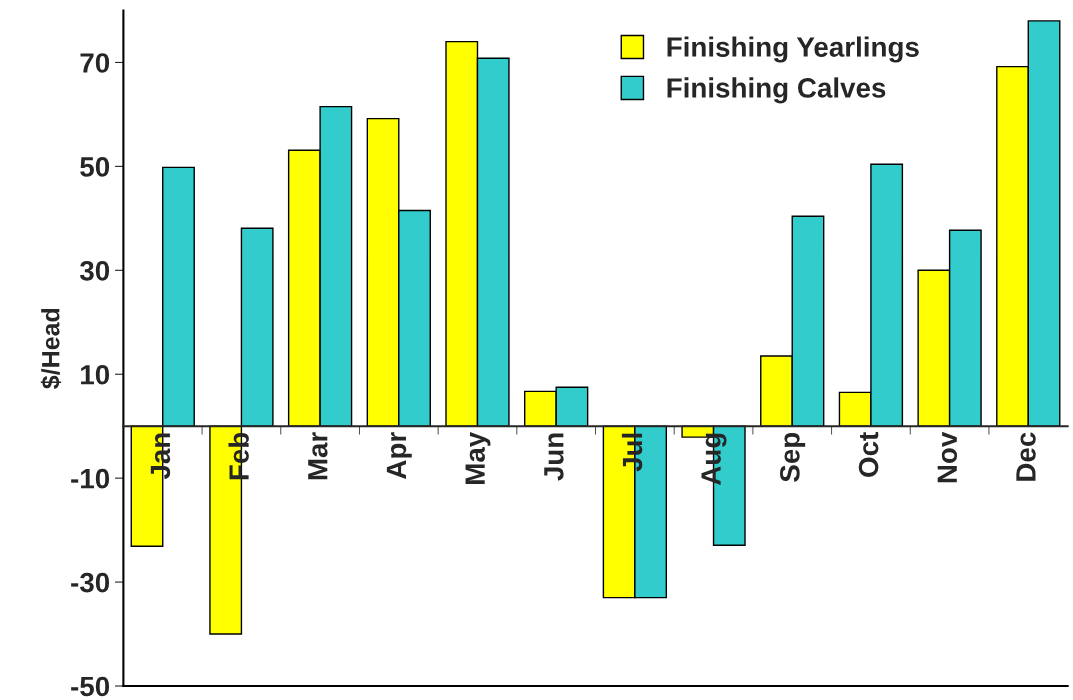 The height and width of the screenshot is (700, 1073). I want to click on x-tick-label: Oct, so click(868, 454).